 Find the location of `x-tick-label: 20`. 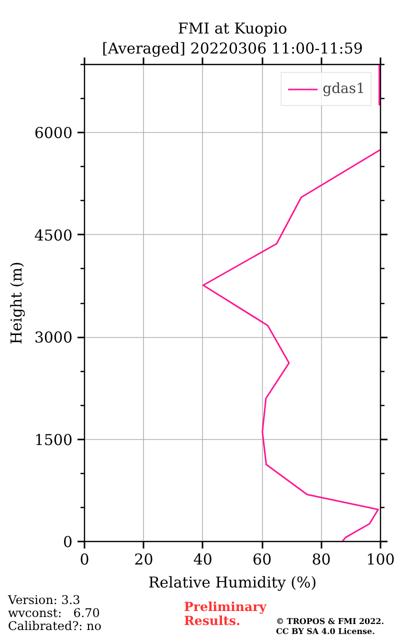

x-tick-label: 20 is located at coordinates (144, 559).